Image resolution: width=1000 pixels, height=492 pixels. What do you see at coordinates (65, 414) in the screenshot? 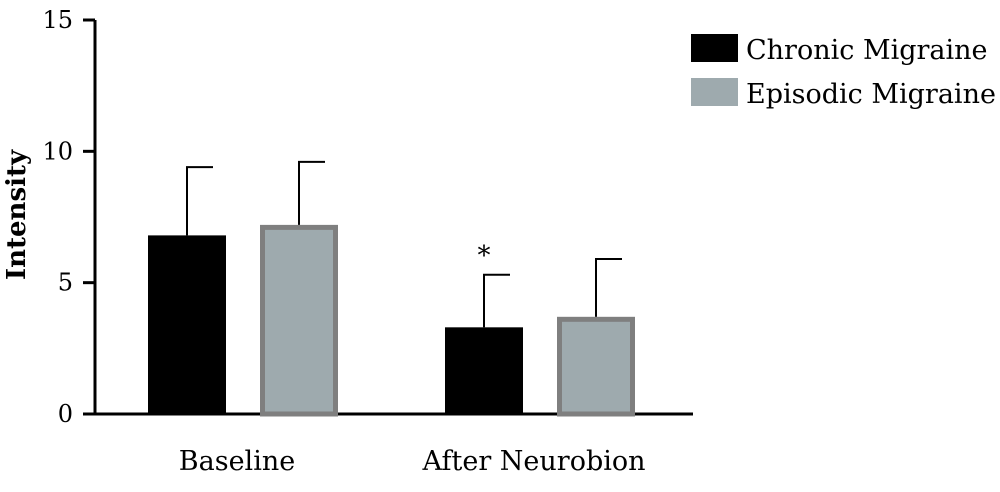
I see `y-tick-label: 0` at bounding box center [65, 414].